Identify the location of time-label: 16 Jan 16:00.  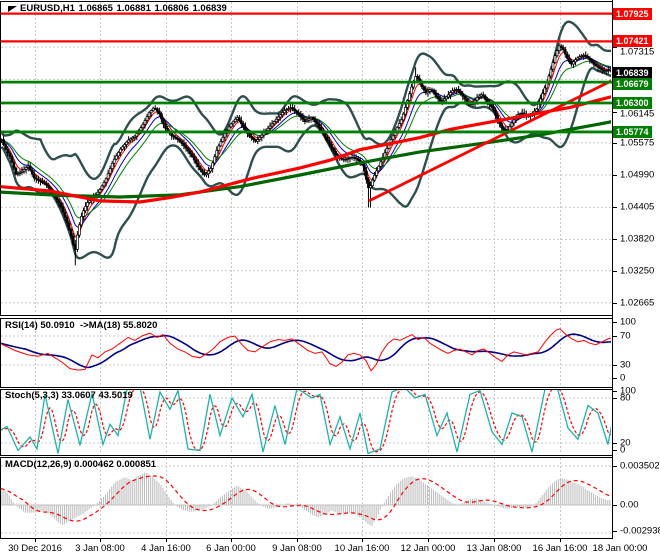
(560, 548).